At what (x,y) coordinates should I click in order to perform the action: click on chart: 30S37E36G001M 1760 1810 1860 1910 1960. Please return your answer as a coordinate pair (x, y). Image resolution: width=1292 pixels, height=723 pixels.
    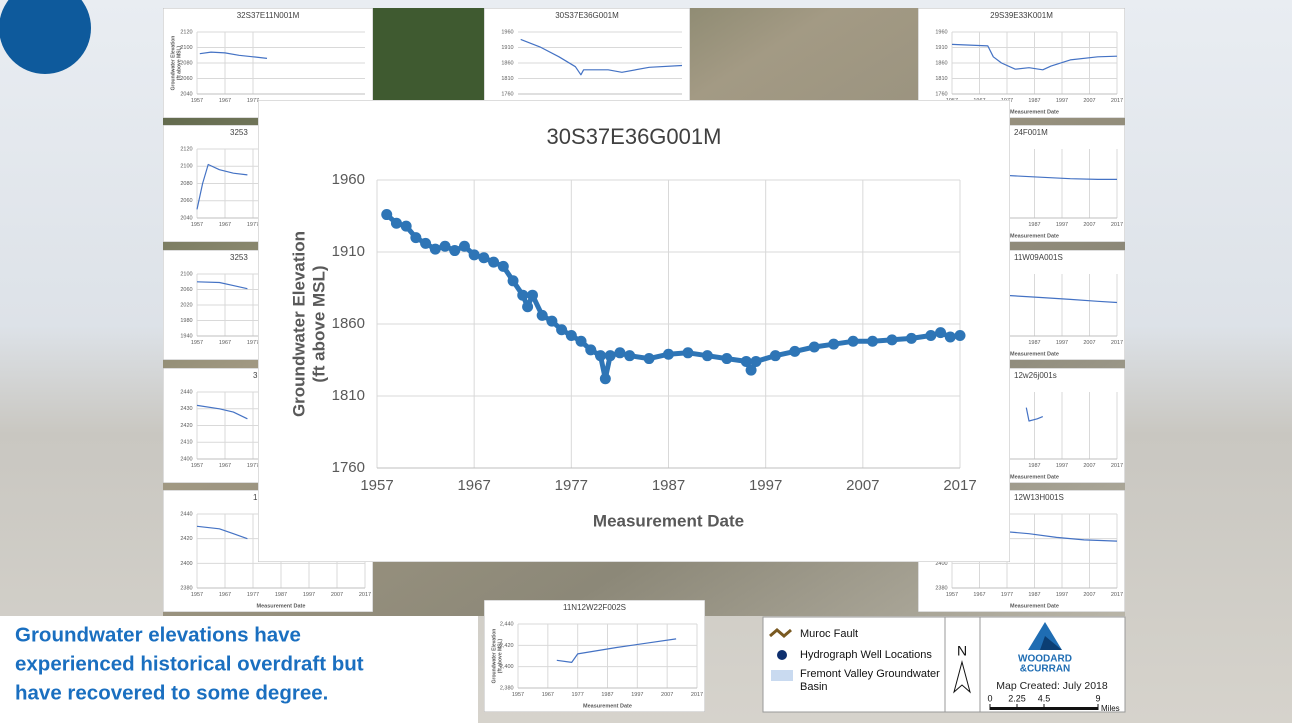
    Looking at the image, I should click on (587, 63).